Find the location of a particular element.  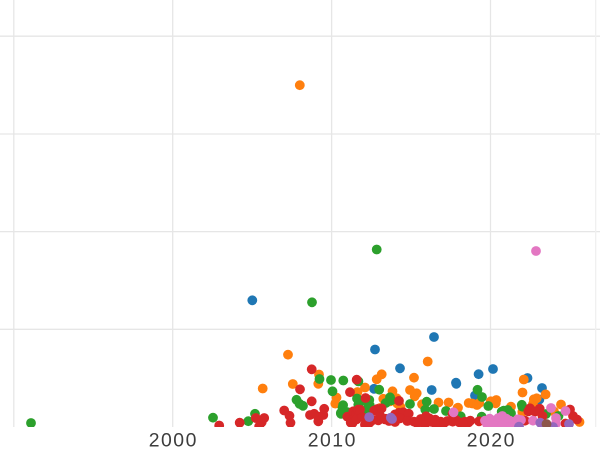

svg-text: 2020 is located at coordinates (491, 440).